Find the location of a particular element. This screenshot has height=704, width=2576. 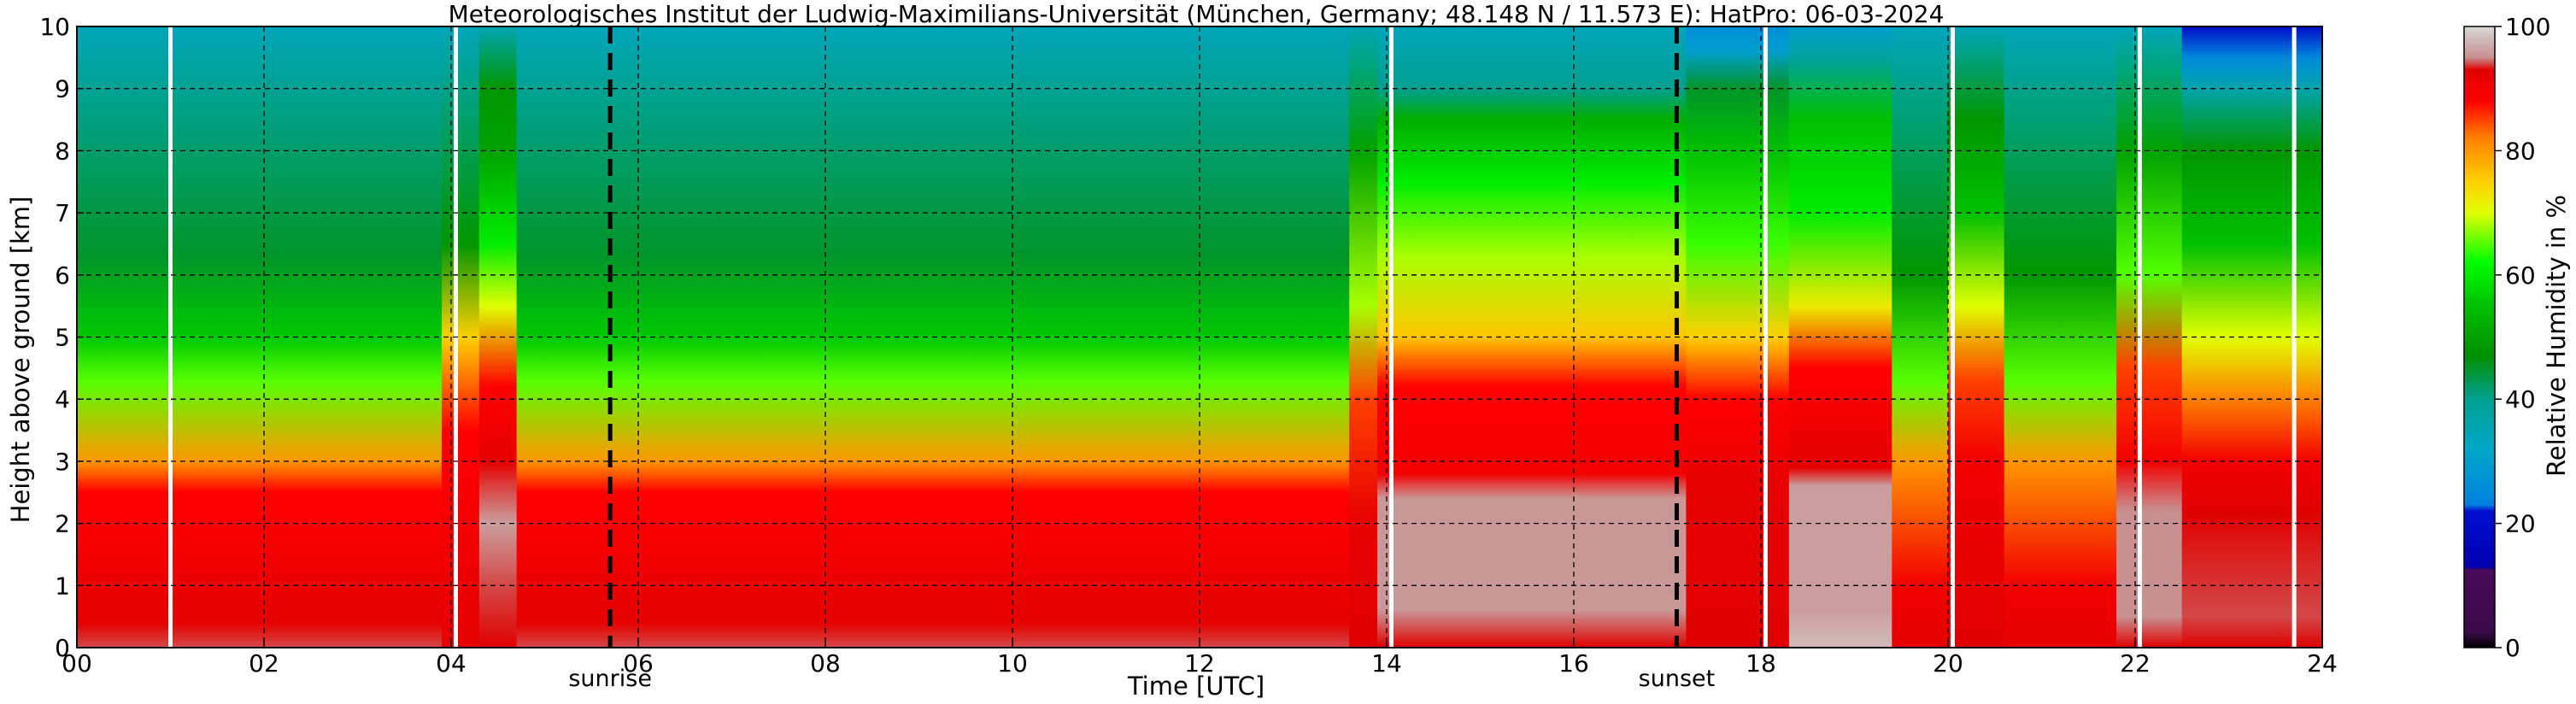

colorbar-tick-label: 20 is located at coordinates (2520, 524).